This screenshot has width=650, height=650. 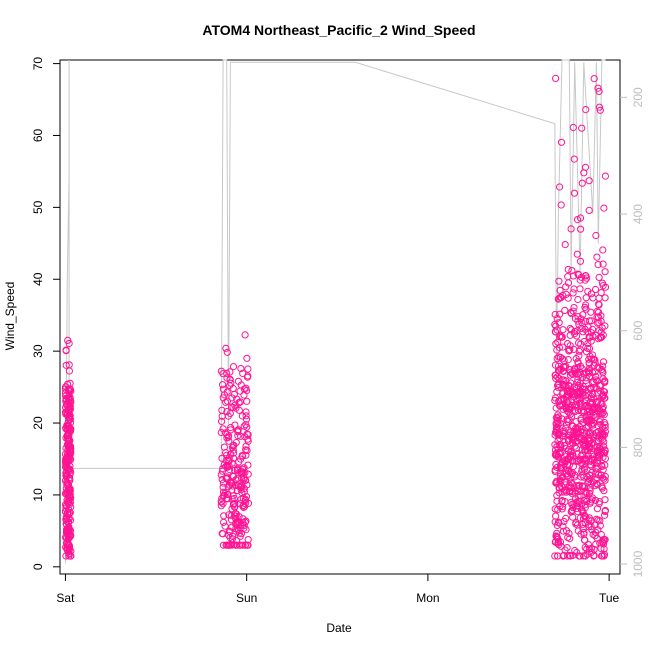 I want to click on chart-title: ATOM4 Northeast_Pacific_2 Wind_Speed, so click(x=338, y=30).